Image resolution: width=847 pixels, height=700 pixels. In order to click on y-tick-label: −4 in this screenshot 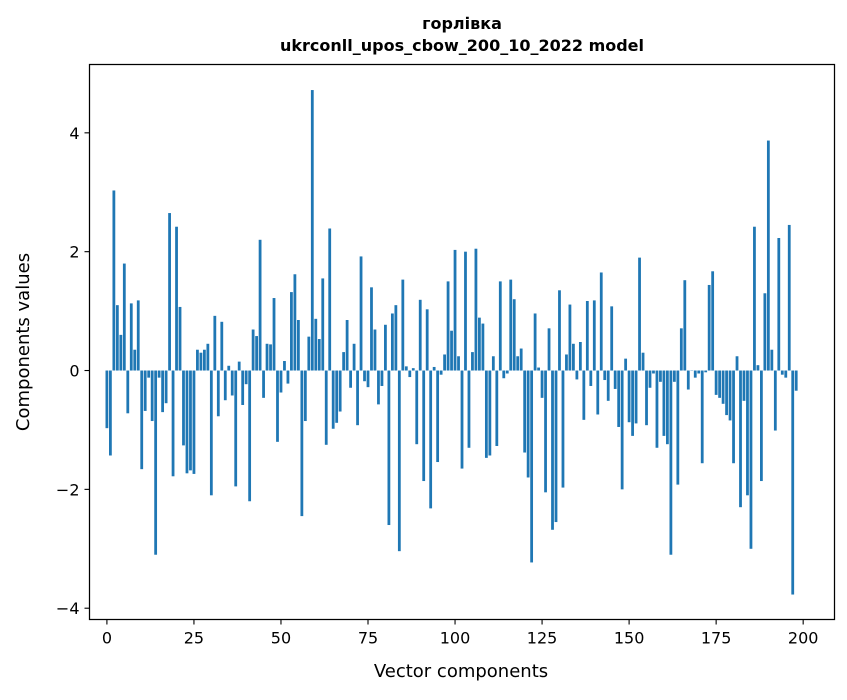, I will do `click(68, 608)`.